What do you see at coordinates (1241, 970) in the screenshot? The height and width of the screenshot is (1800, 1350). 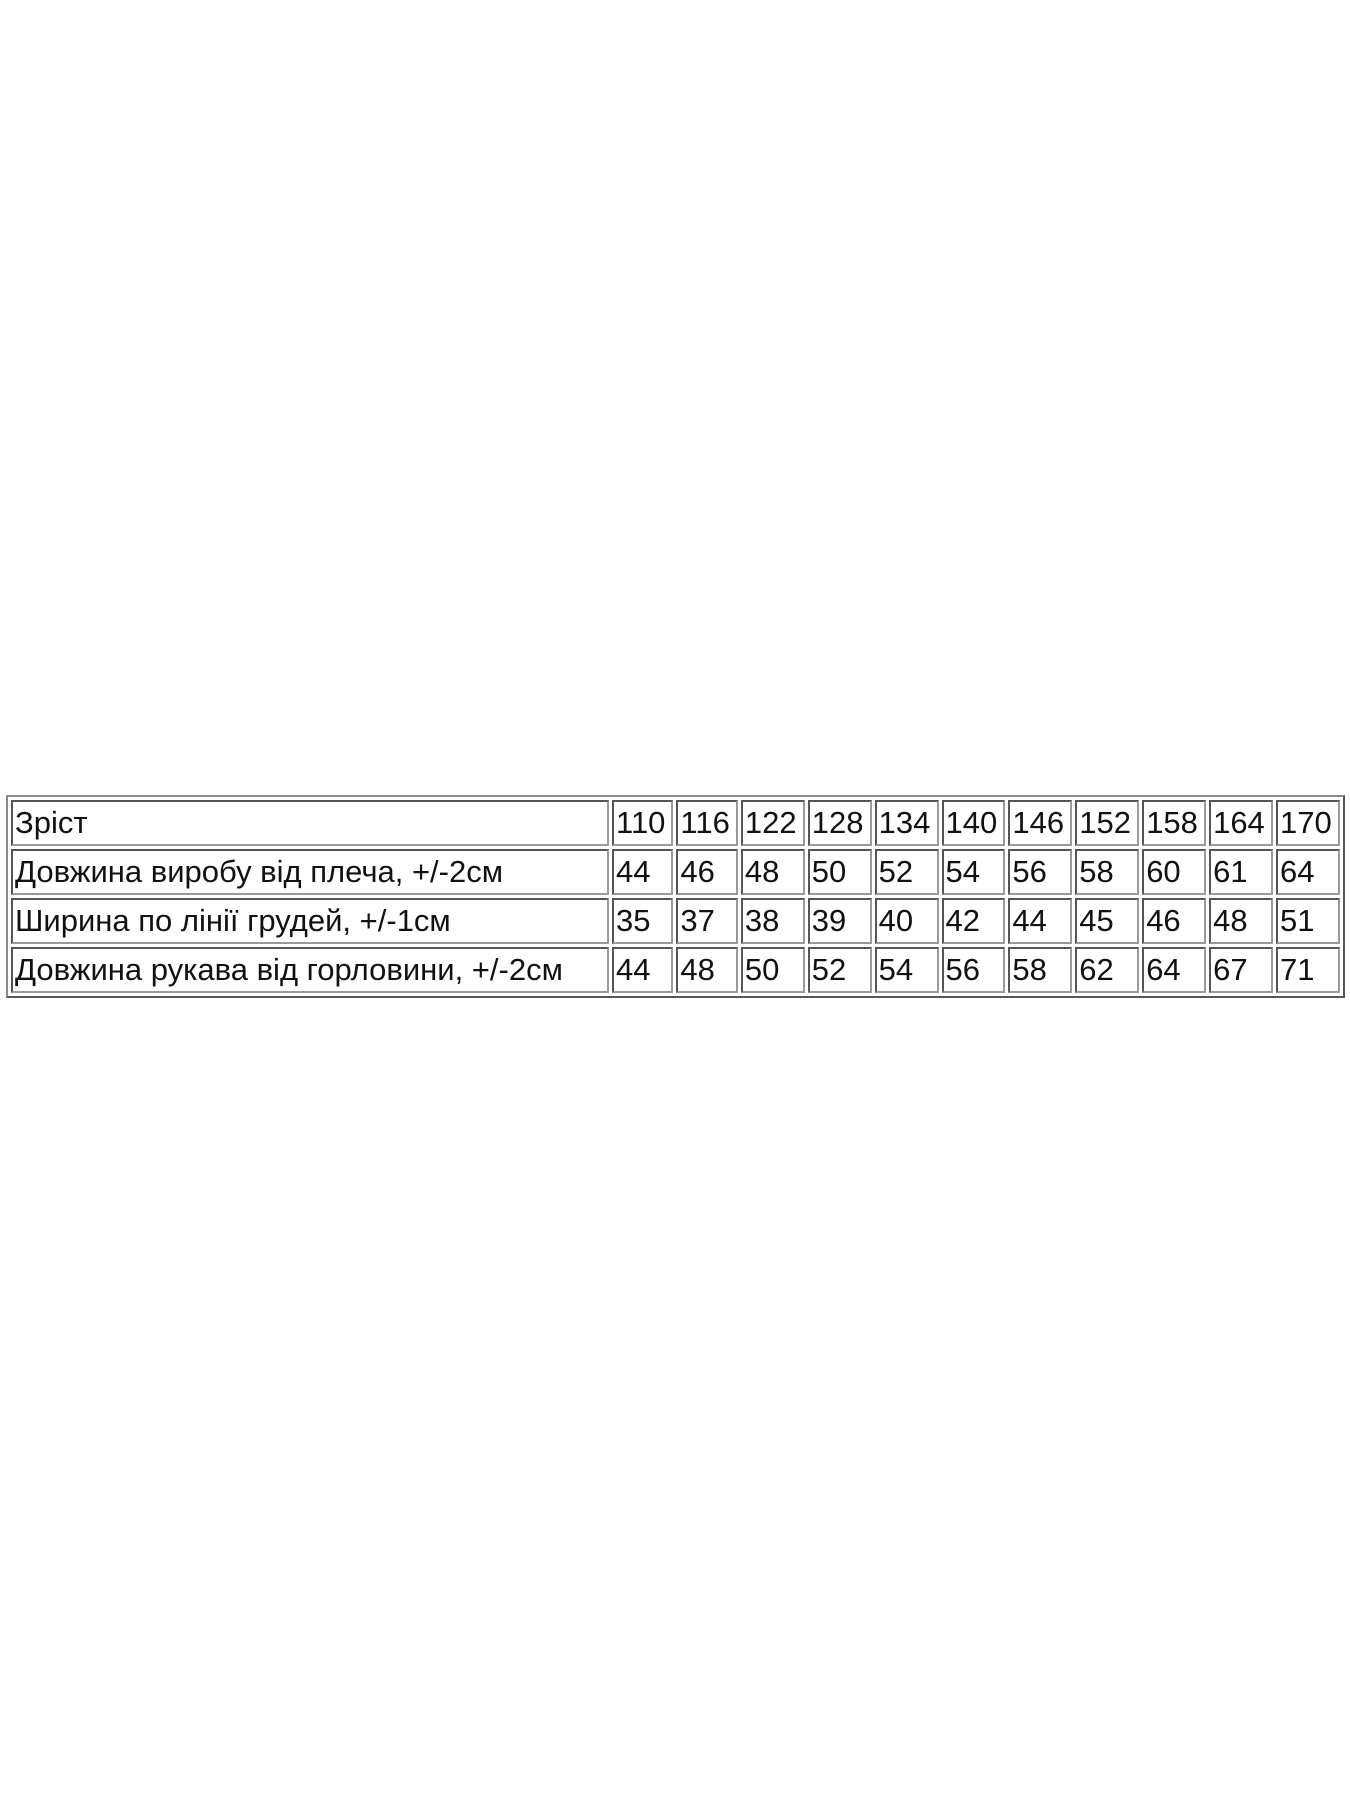 I see `table-cell: 67` at bounding box center [1241, 970].